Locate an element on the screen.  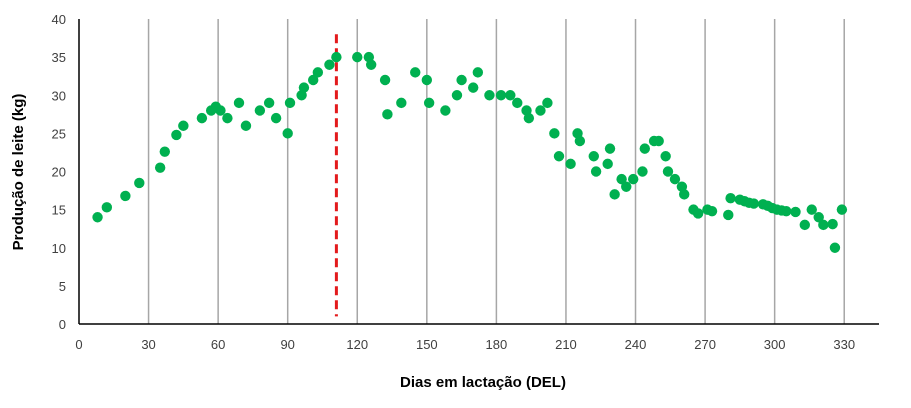
x-tick-label: 60 is located at coordinates (218, 344).